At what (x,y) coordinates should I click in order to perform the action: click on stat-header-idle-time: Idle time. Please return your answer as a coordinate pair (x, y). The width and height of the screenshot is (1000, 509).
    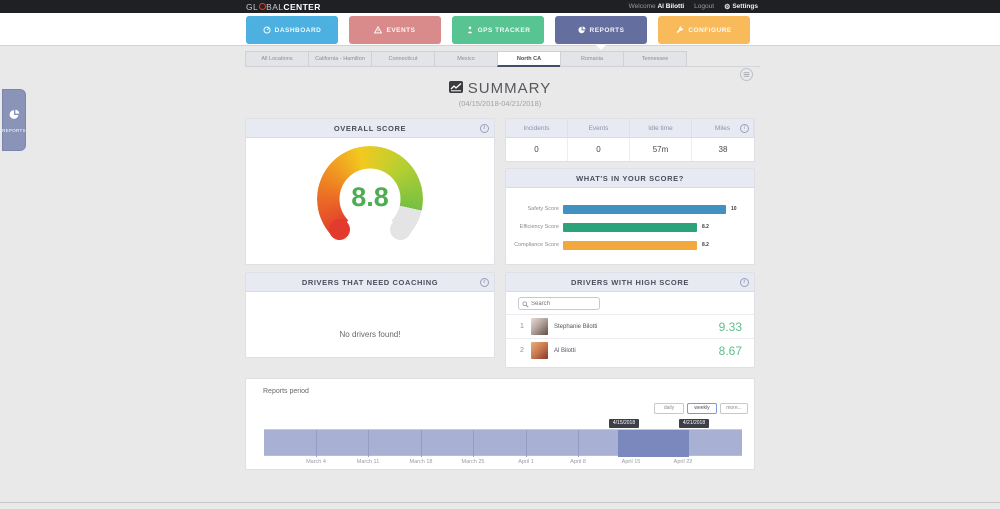
    Looking at the image, I should click on (661, 128).